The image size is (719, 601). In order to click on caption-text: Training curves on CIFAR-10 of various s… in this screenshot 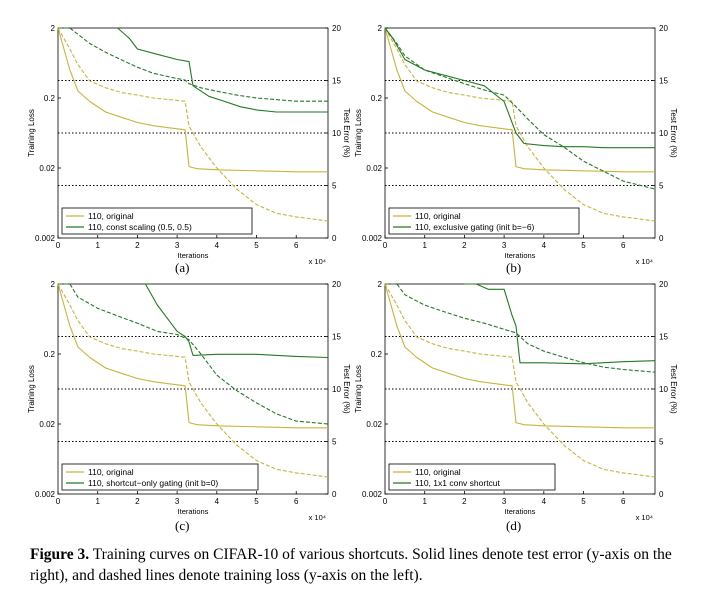, I will do `click(351, 565)`.